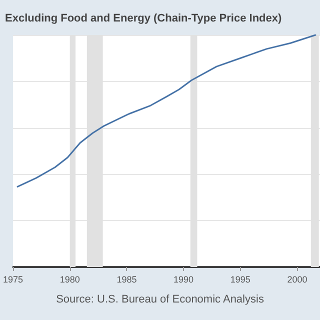 The image size is (320, 320). I want to click on x-tick-label: 1985, so click(126, 279).